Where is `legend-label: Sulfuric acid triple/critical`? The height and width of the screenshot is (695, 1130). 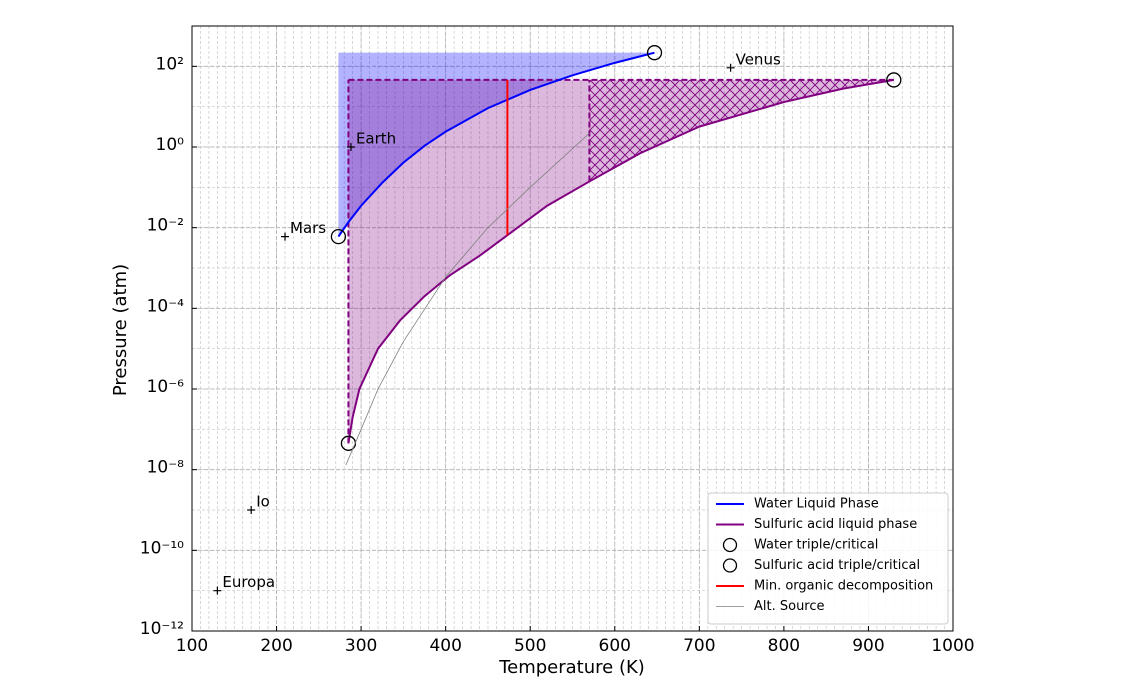
legend-label: Sulfuric acid triple/critical is located at coordinates (837, 565).